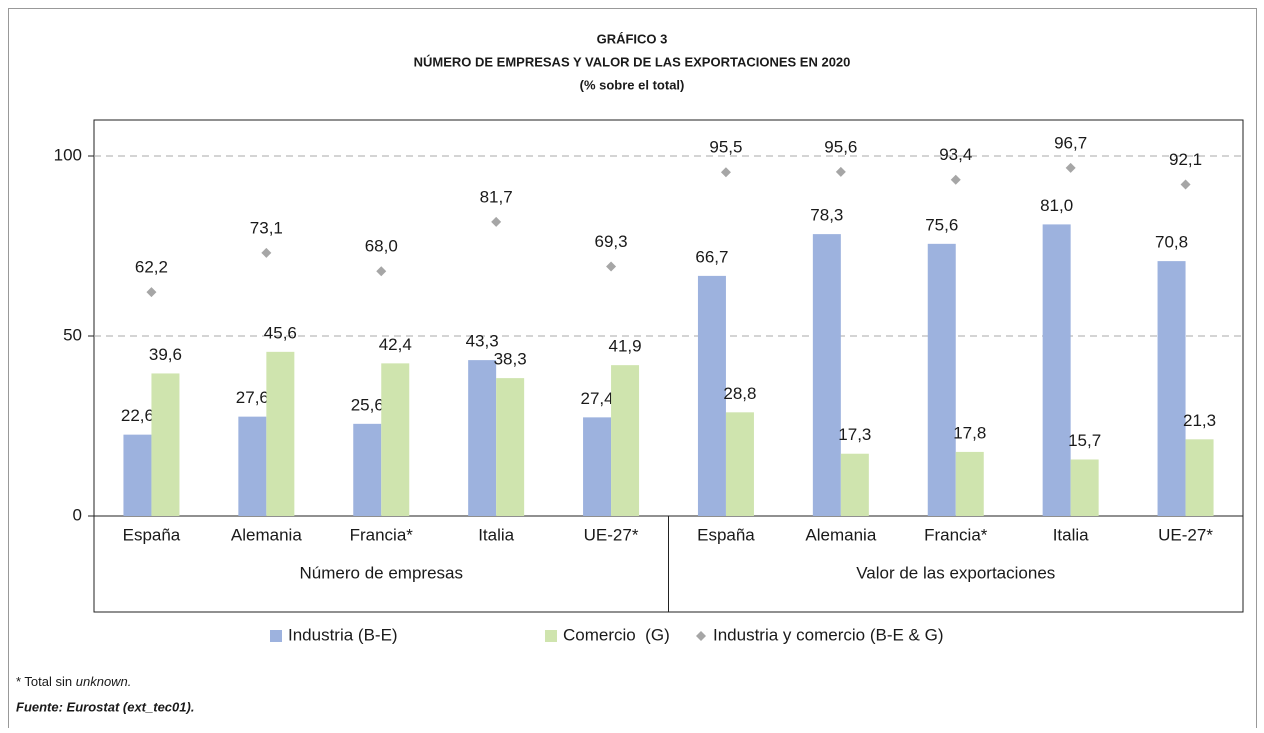  I want to click on data-label: 75,6, so click(941, 224).